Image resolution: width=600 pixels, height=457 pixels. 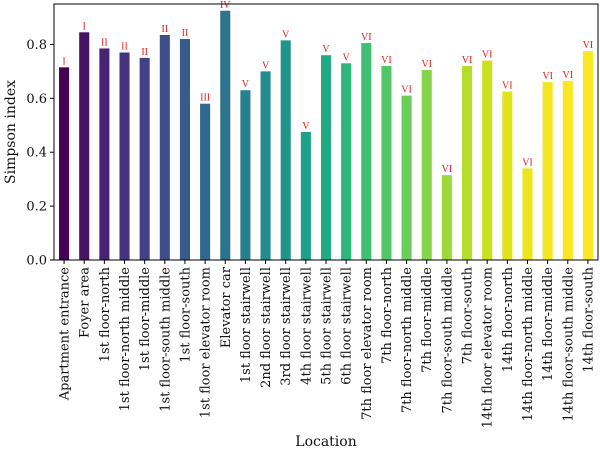 I want to click on x-tick-label: 1st floor-north, so click(x=105, y=314).